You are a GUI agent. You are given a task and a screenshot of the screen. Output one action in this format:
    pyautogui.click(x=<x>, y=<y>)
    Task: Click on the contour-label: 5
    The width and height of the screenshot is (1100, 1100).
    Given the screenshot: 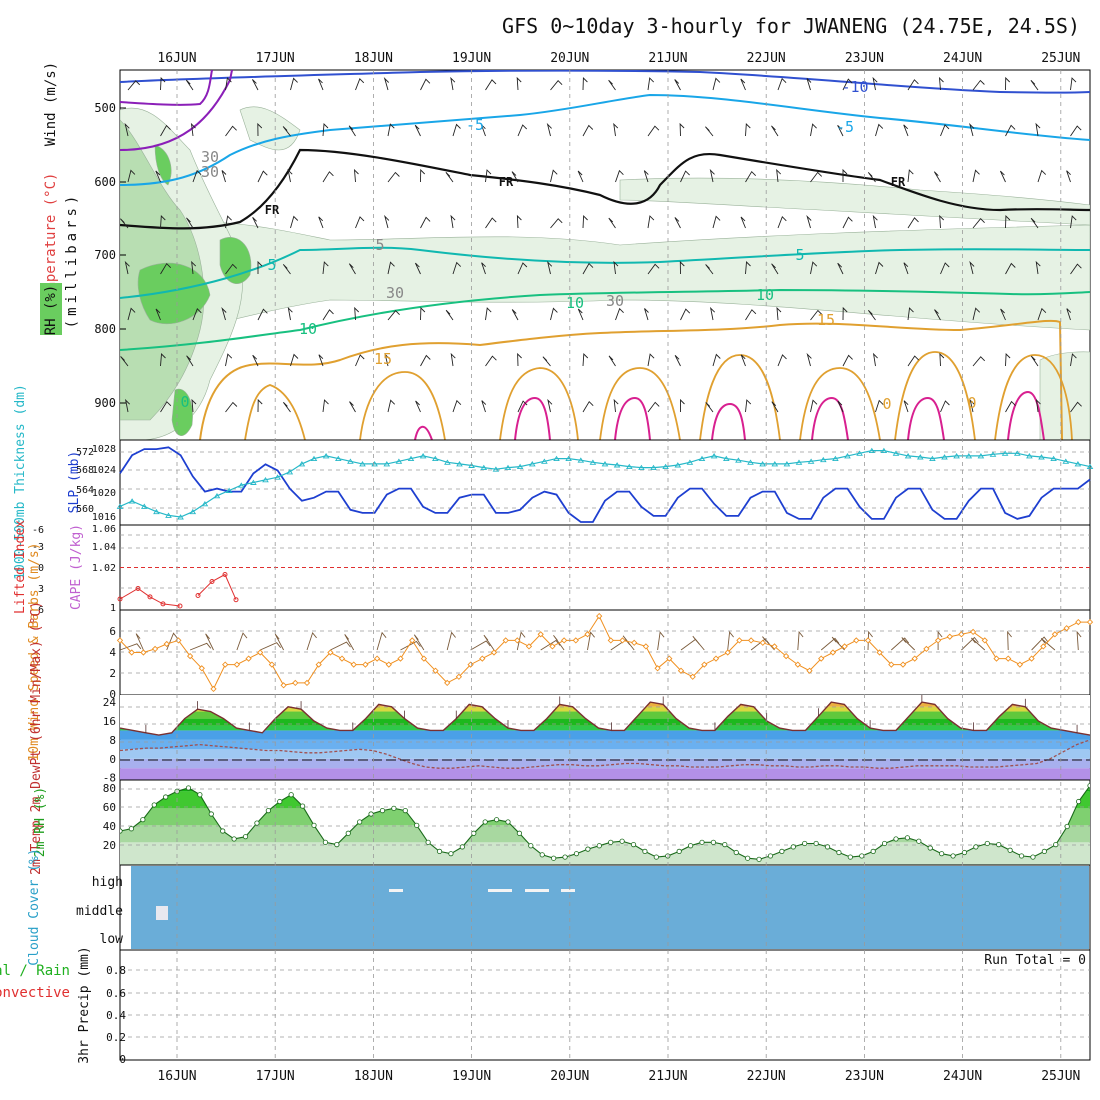 What is the action you would take?
    pyautogui.click(x=271, y=265)
    